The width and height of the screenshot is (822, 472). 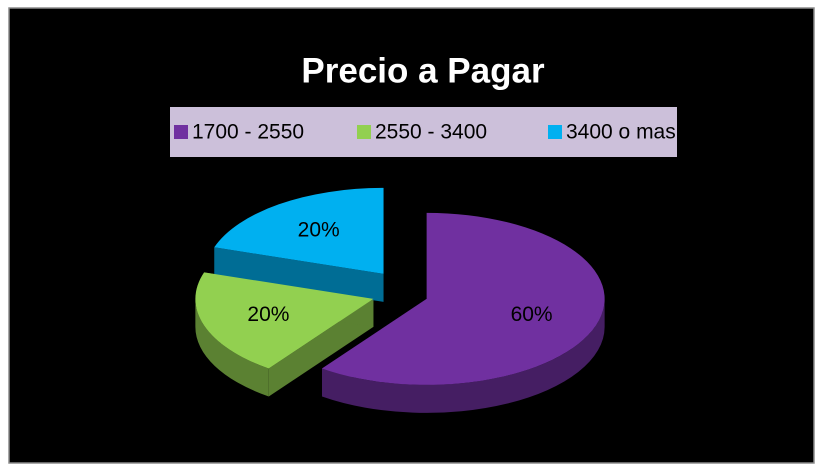 What do you see at coordinates (621, 132) in the screenshot?
I see `legend-label: 3400 o mas` at bounding box center [621, 132].